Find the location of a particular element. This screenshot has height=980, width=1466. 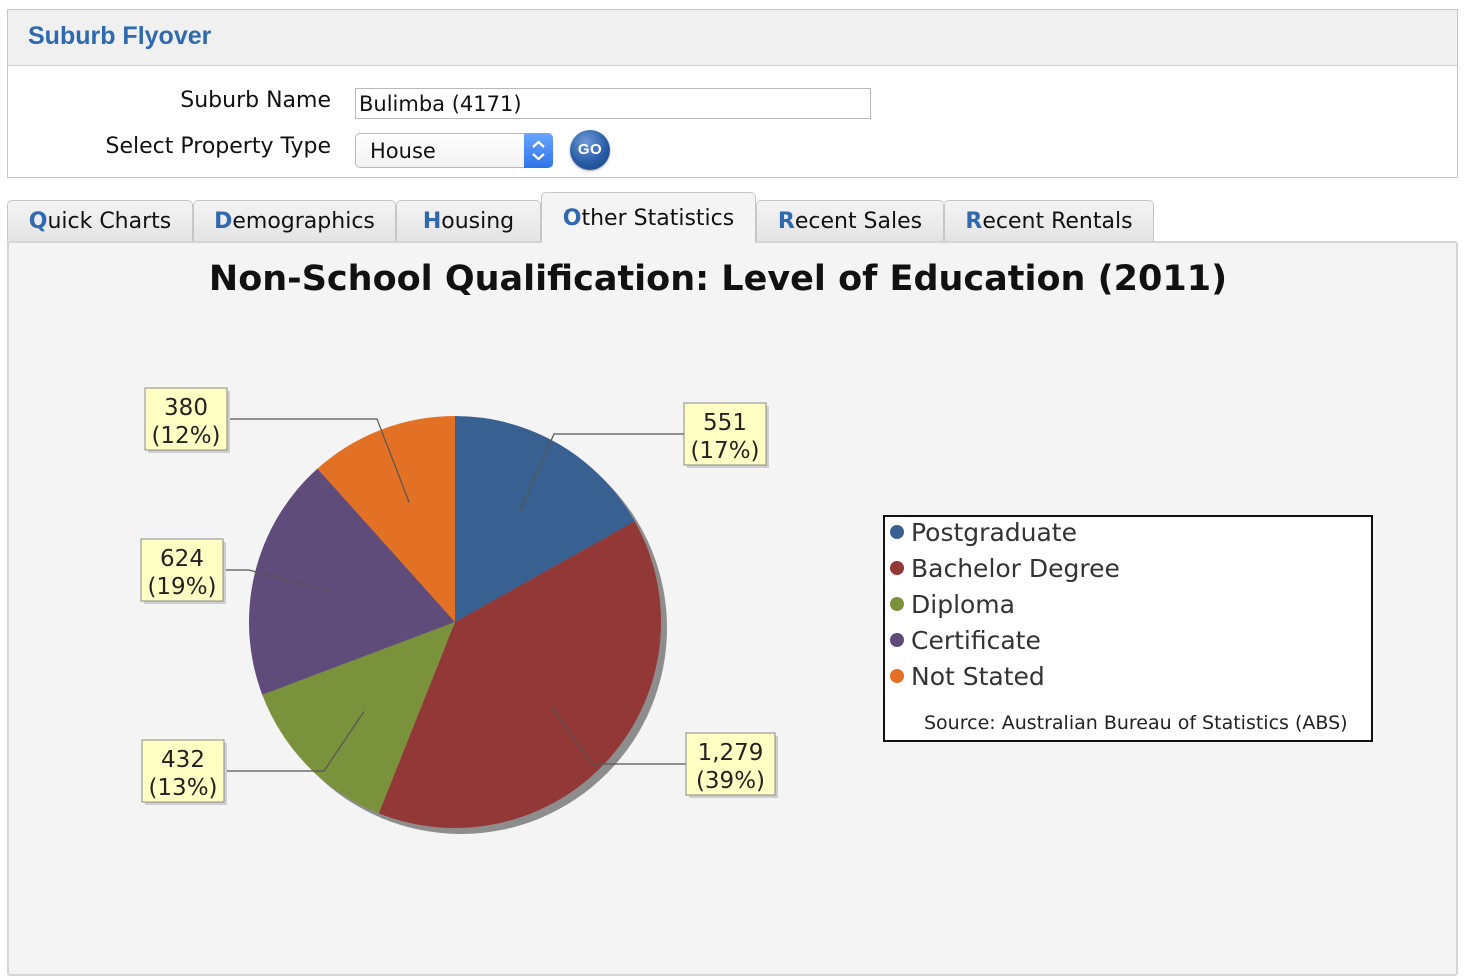

property-type-label: Select Property Type is located at coordinates (218, 146).